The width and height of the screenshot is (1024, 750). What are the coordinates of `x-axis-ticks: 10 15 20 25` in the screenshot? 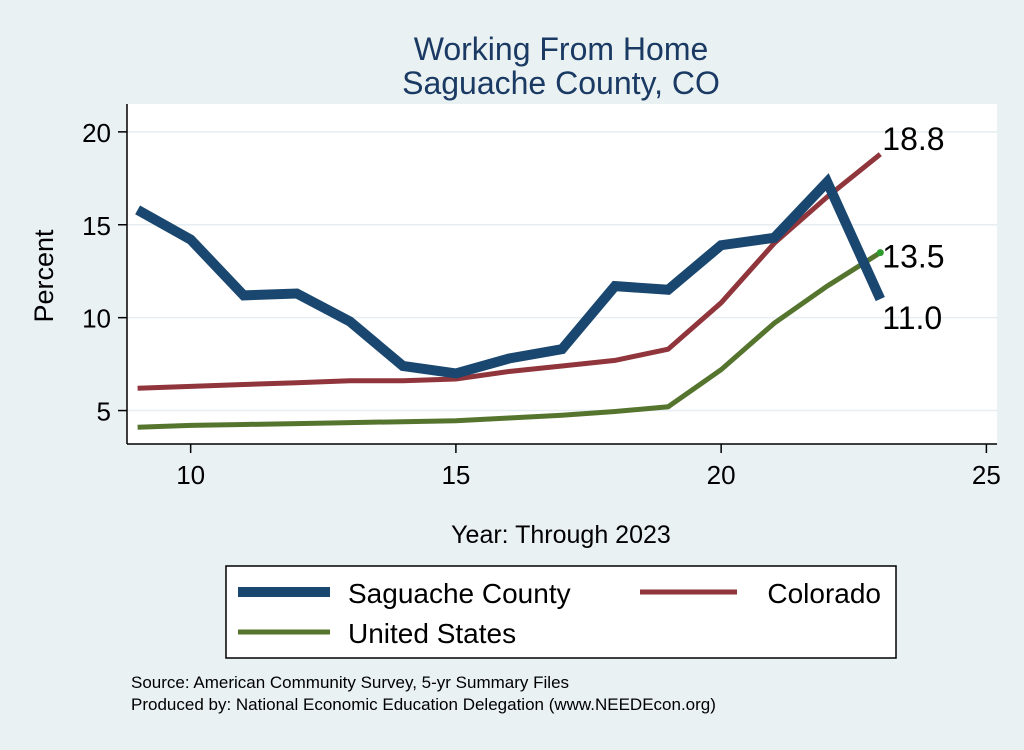 It's located at (588, 467).